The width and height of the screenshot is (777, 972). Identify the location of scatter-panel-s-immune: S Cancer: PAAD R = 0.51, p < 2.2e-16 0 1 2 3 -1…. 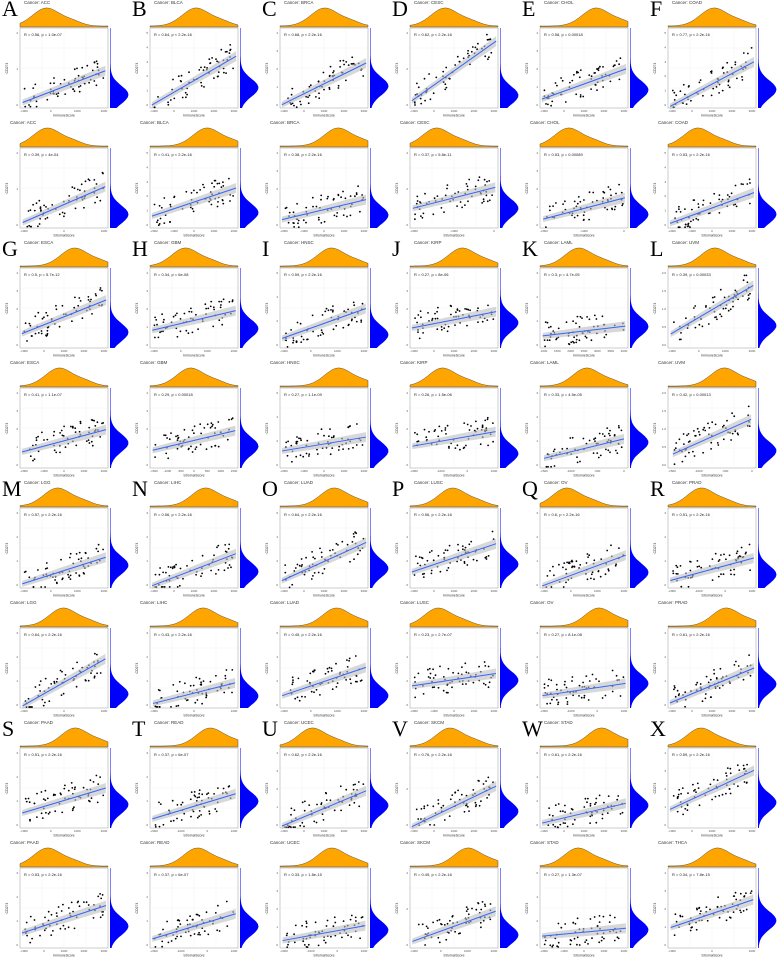
(64, 779).